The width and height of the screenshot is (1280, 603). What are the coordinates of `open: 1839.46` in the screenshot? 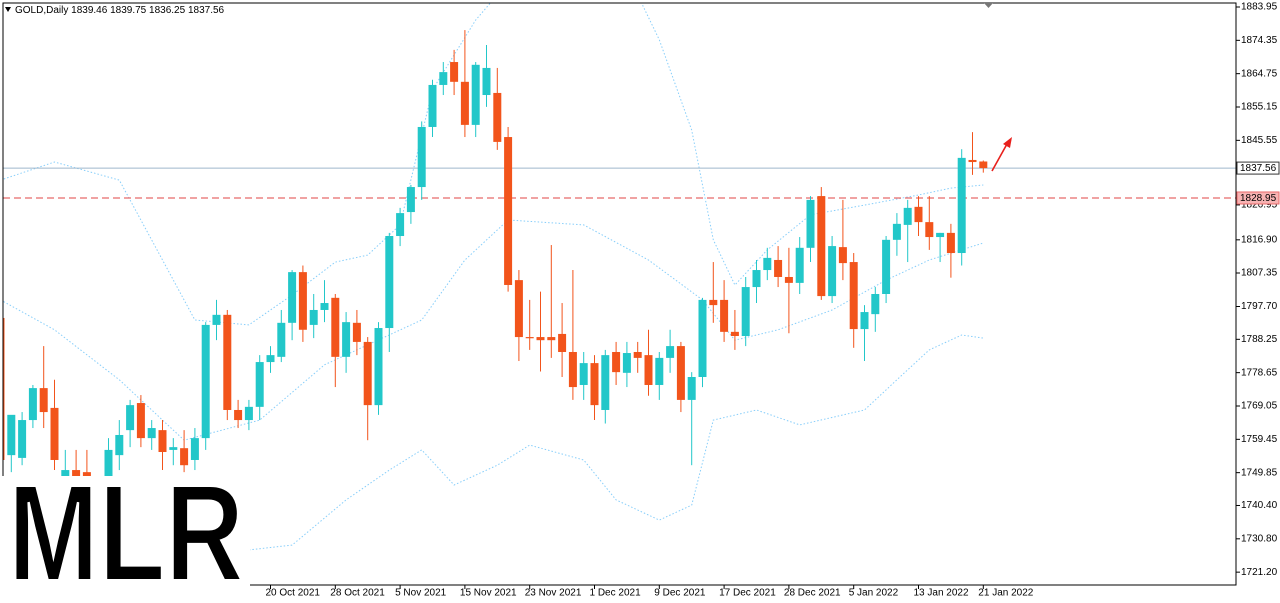 It's located at (89, 10).